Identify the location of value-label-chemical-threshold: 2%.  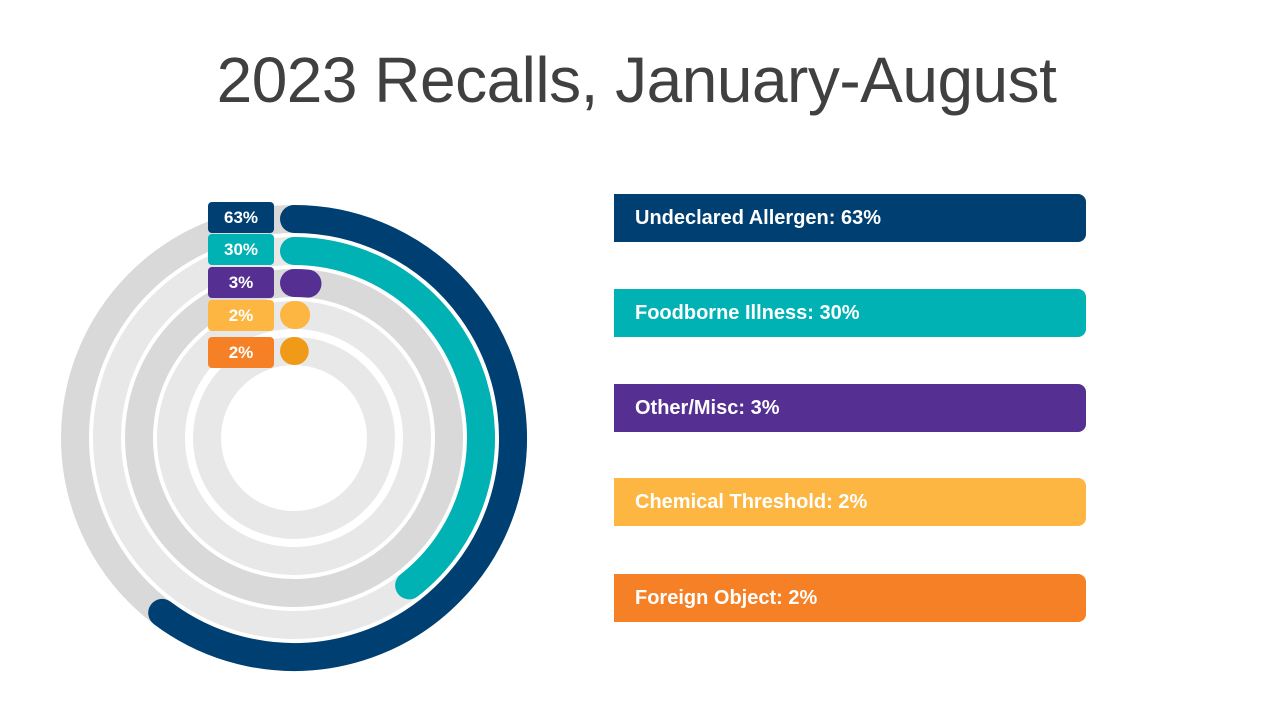
(241, 315).